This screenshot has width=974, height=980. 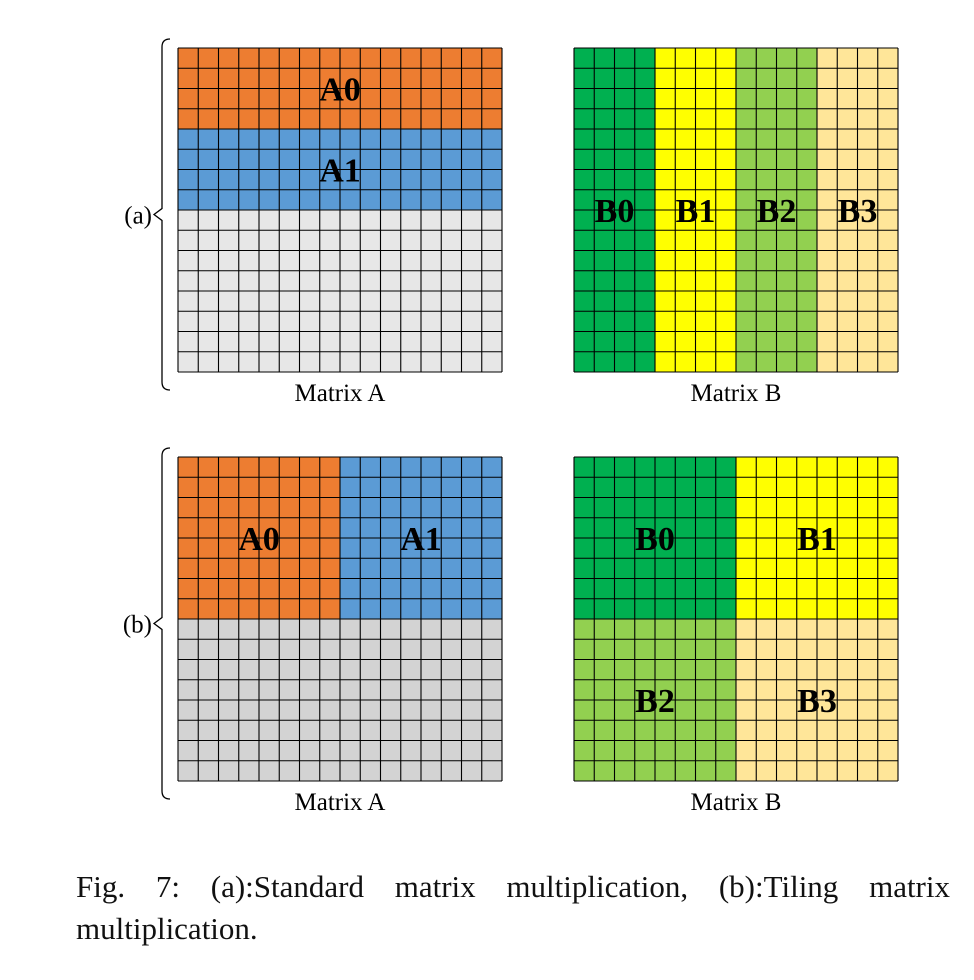 What do you see at coordinates (777, 211) in the screenshot?
I see `panel-a-matrix-b-label-b2: B2` at bounding box center [777, 211].